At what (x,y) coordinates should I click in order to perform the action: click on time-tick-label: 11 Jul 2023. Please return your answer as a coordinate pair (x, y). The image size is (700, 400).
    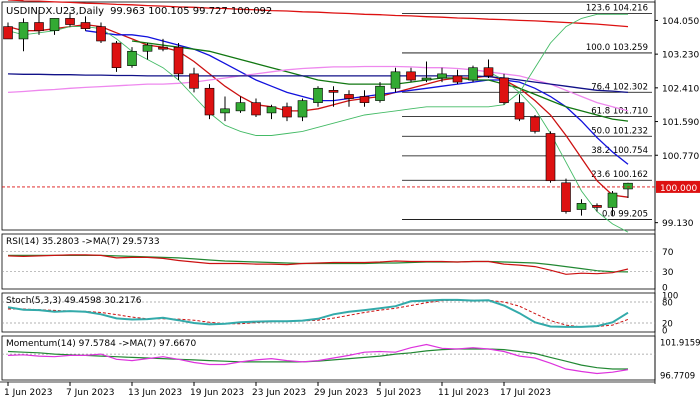
    Looking at the image, I should click on (463, 393).